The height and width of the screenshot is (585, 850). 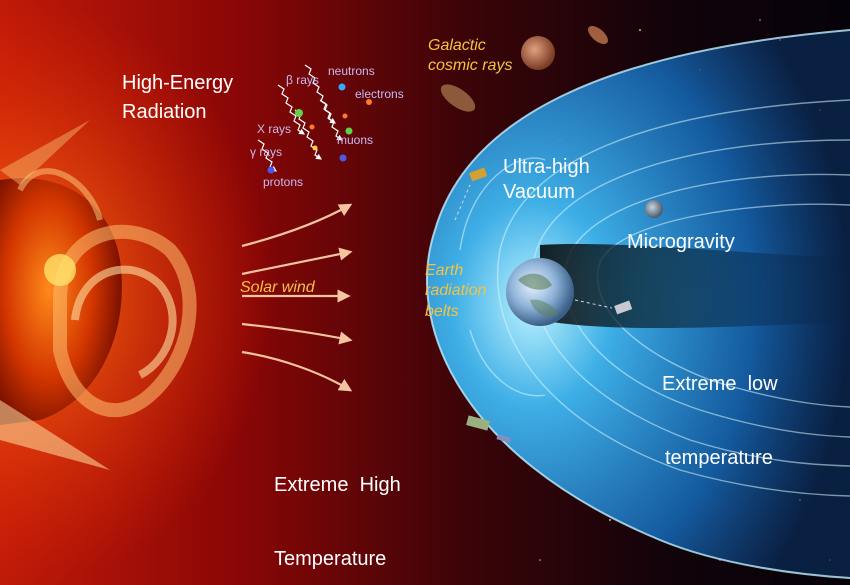 I want to click on mars-icon, so click(x=538, y=53).